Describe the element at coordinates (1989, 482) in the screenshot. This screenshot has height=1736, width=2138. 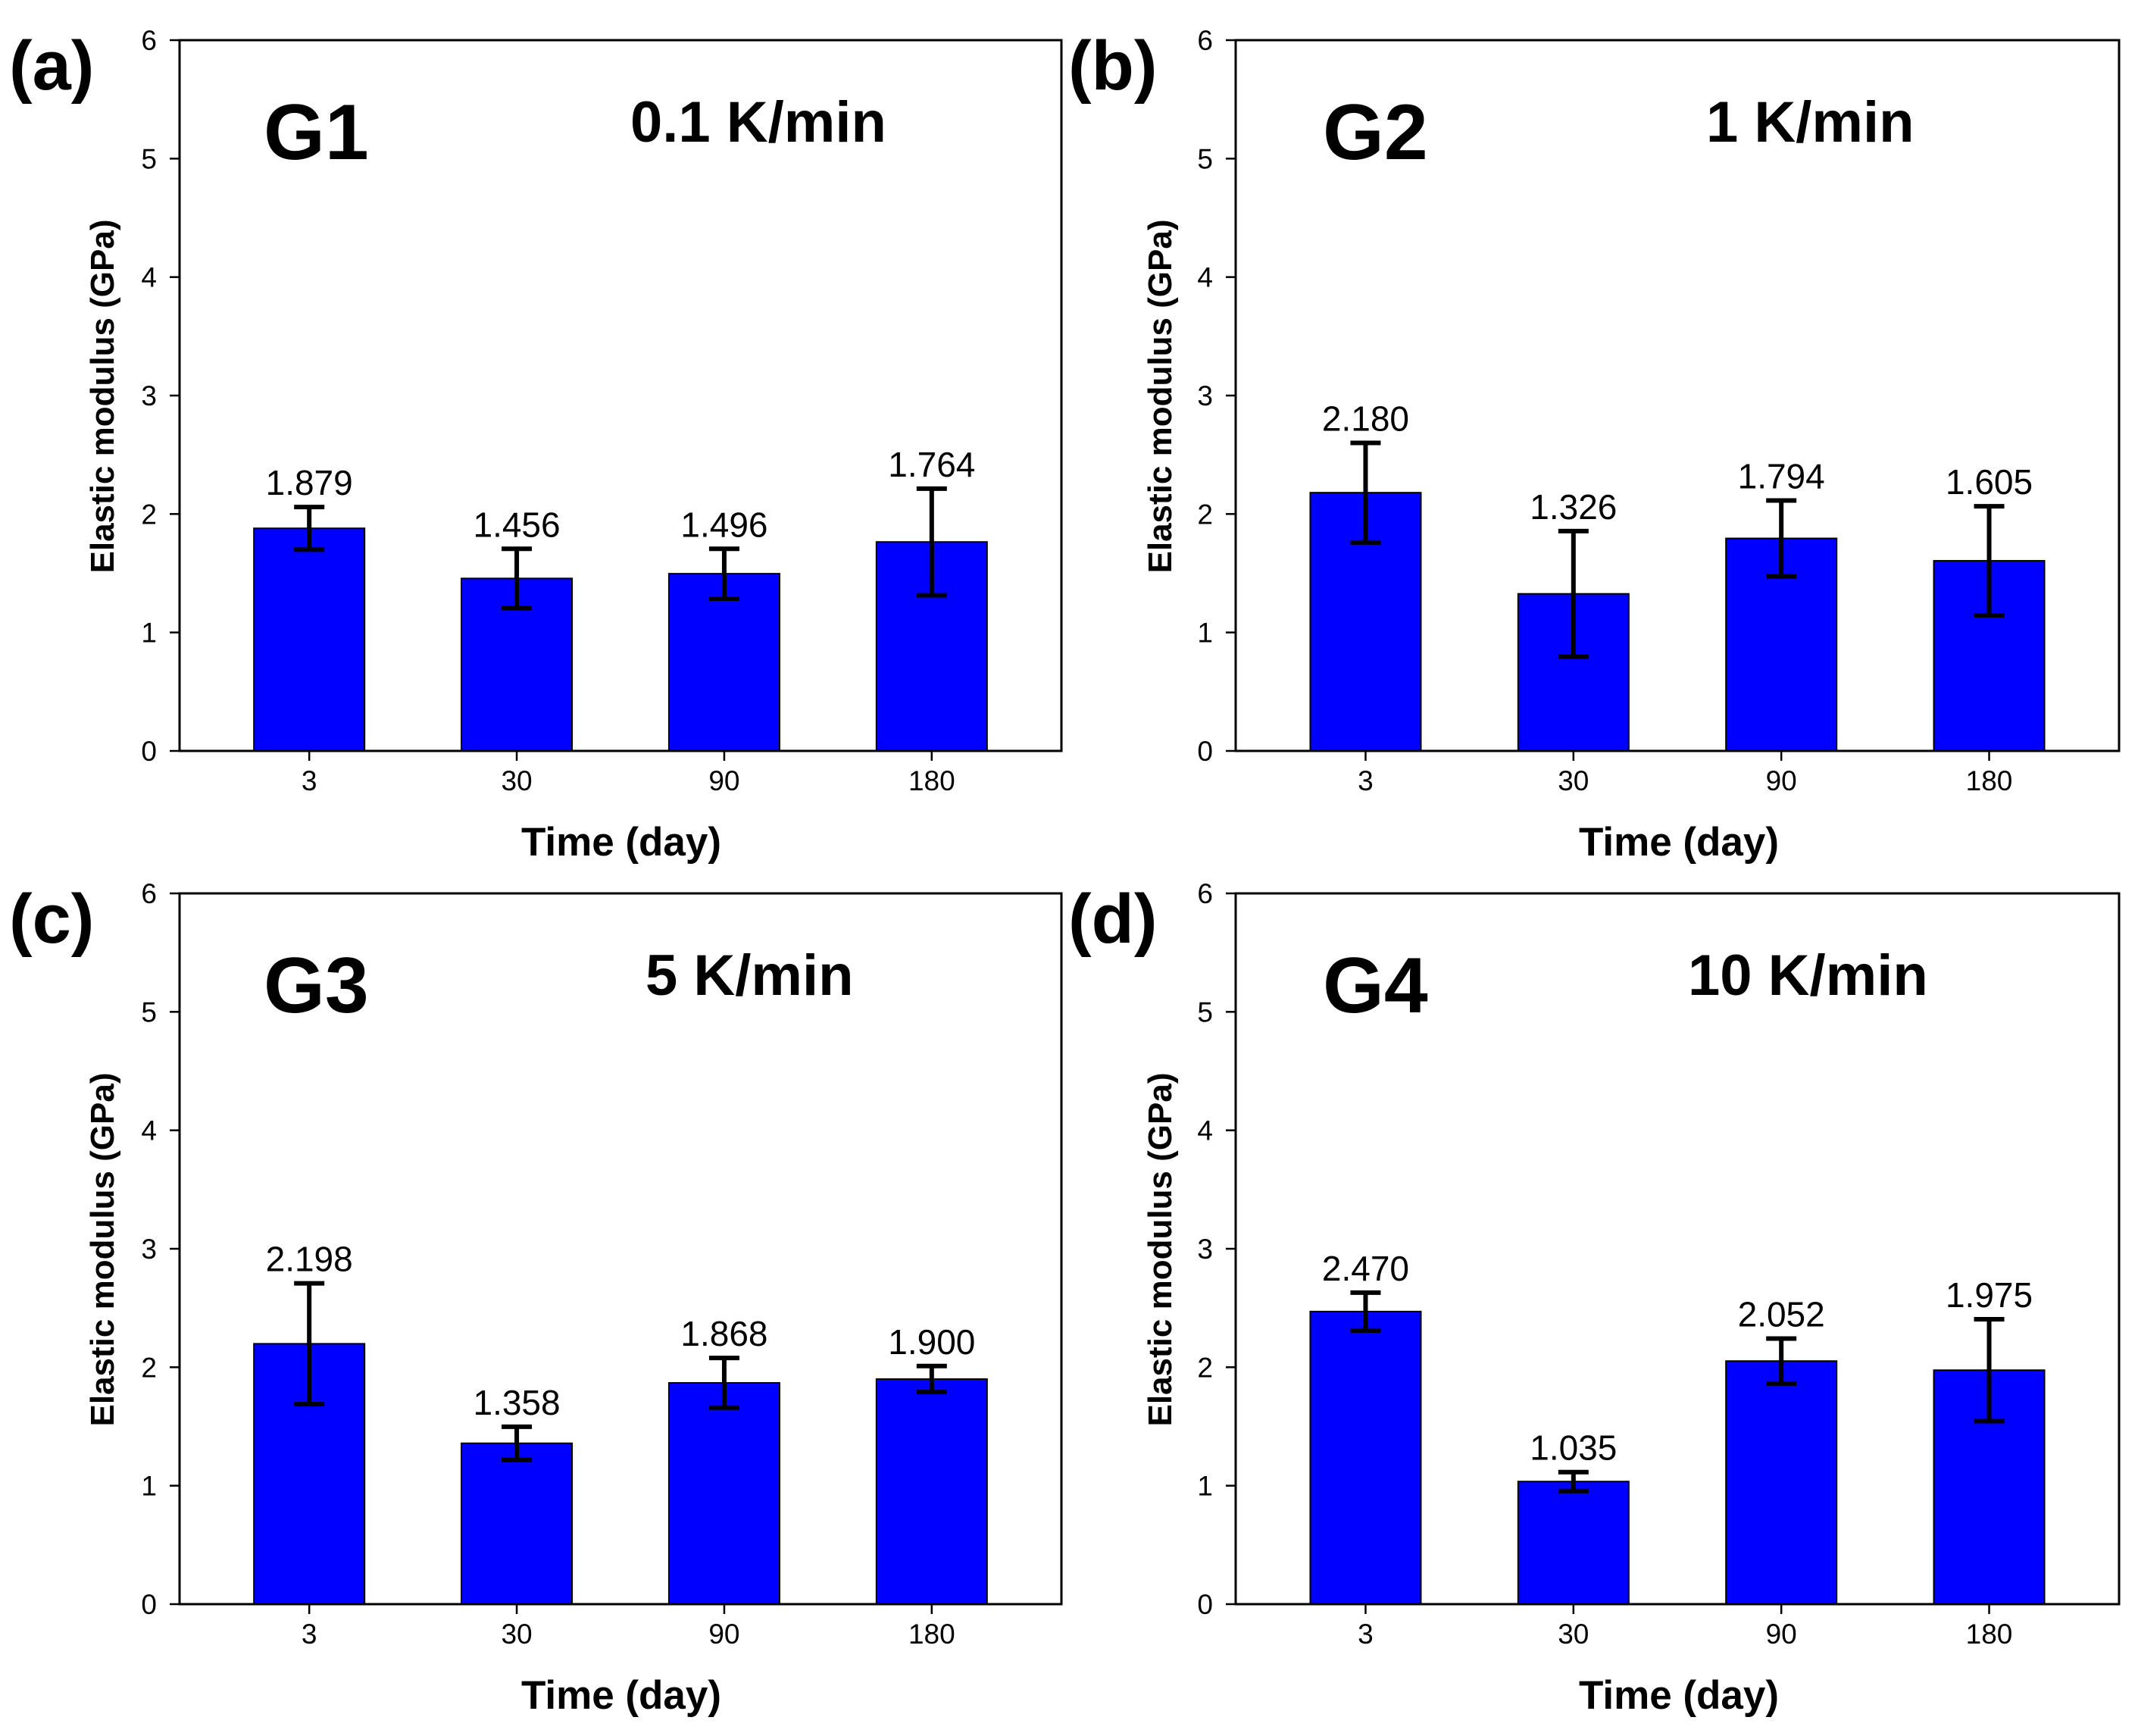
I see `data-label: 1.605` at that location.